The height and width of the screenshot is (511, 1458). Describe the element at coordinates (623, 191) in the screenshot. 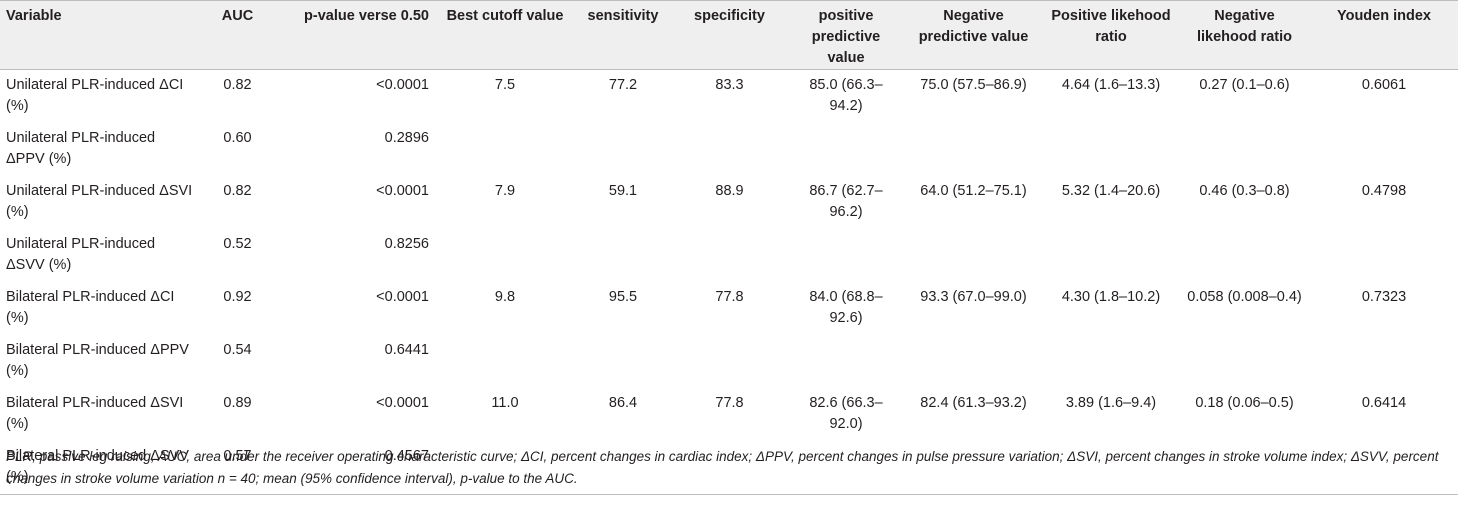

I see `cell-sensitivity: 59.1` at that location.